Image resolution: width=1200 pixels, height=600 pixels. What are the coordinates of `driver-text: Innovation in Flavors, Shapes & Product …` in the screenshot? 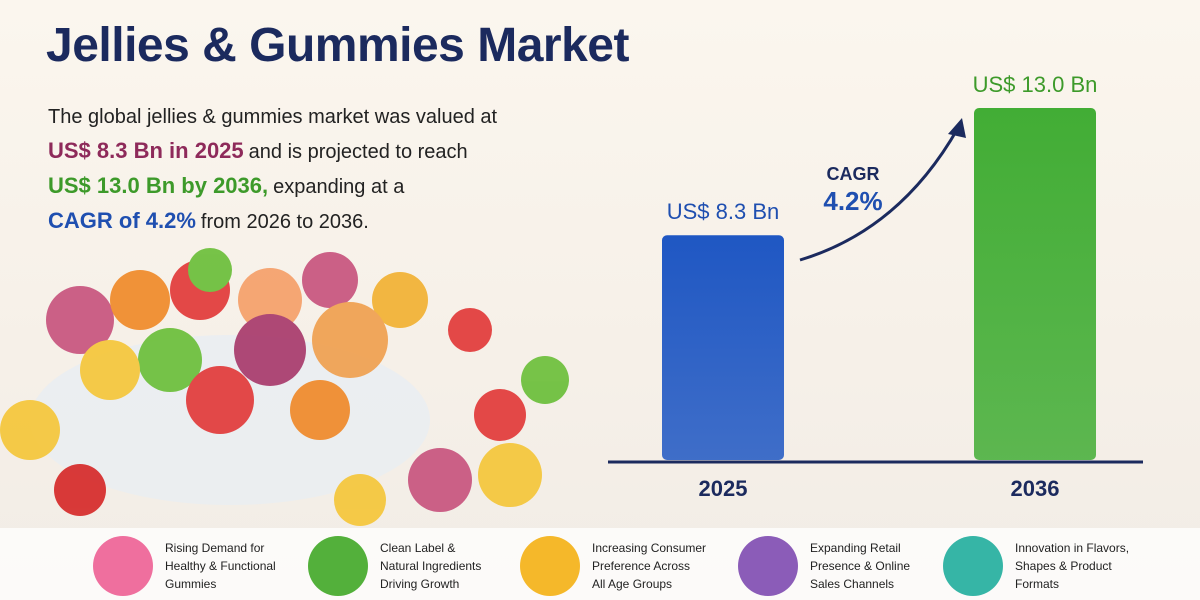 It's located at (1072, 566).